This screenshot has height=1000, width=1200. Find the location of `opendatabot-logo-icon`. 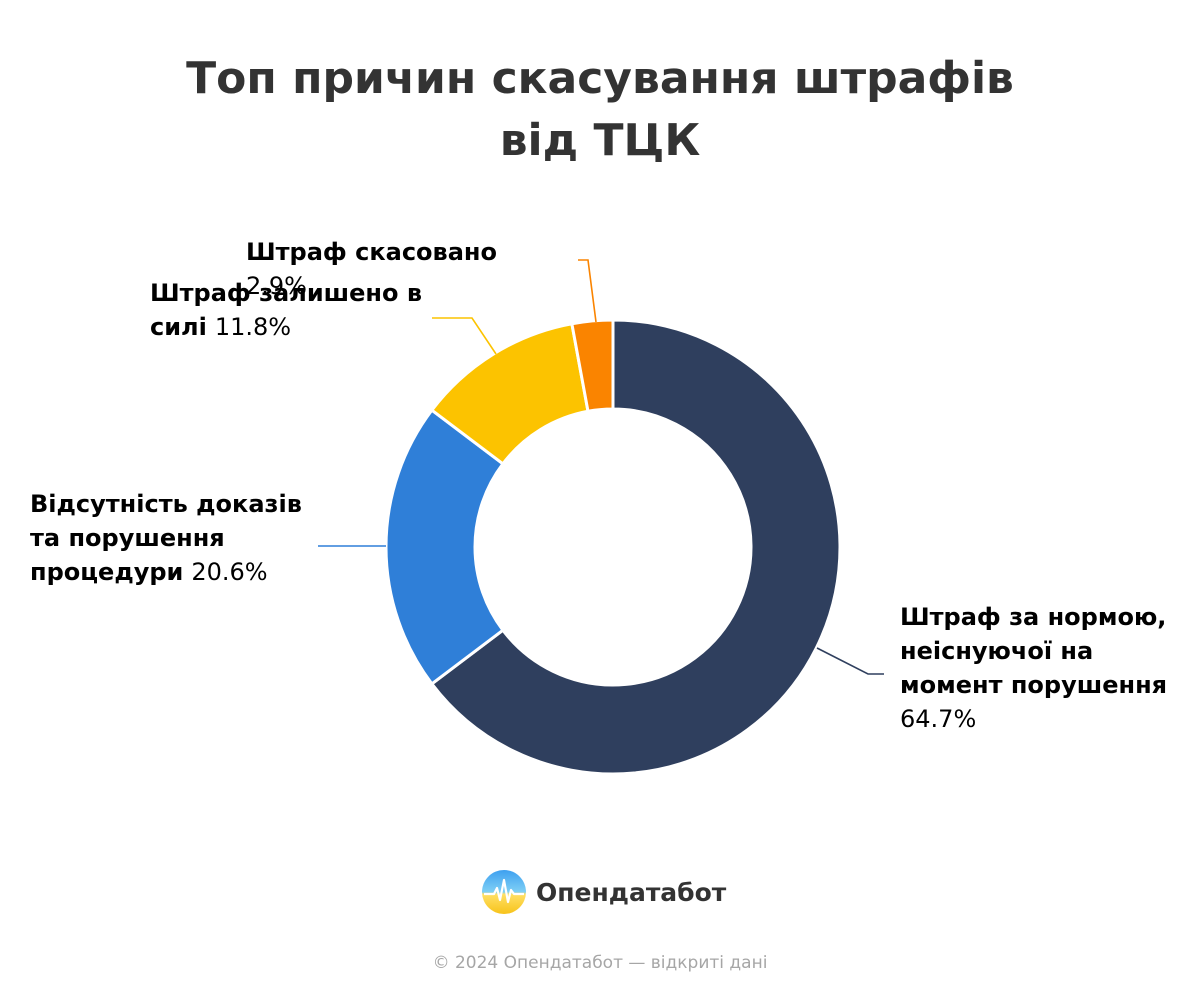

opendatabot-logo-icon is located at coordinates (504, 892).